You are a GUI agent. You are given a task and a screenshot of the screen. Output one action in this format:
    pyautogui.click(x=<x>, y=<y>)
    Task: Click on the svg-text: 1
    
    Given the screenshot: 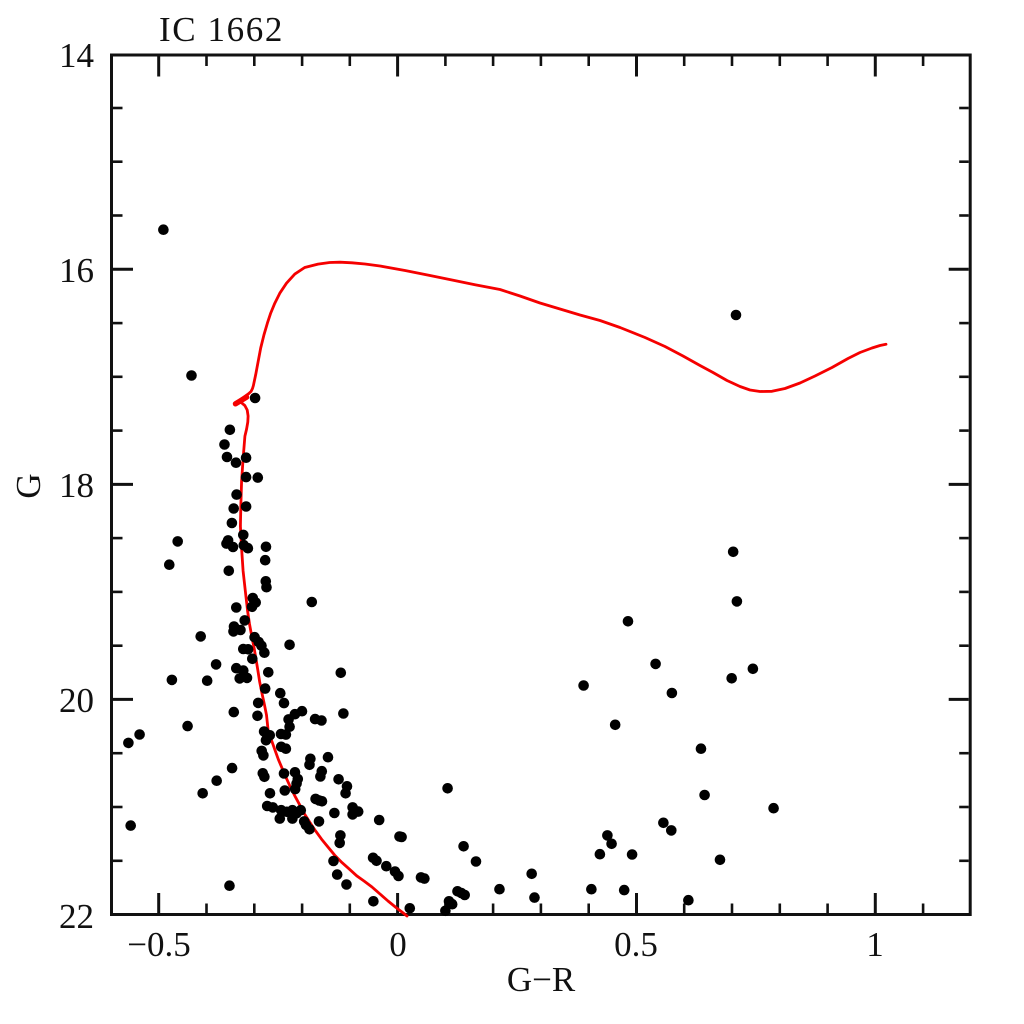 What is the action you would take?
    pyautogui.click(x=875, y=944)
    